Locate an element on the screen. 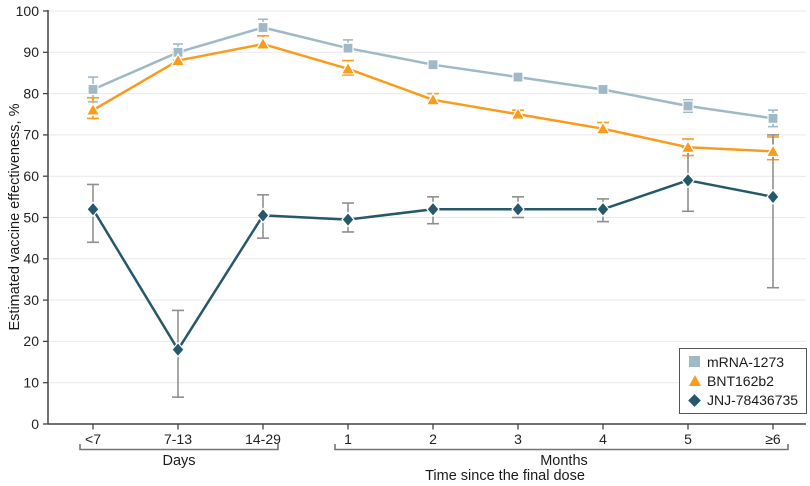 Image resolution: width=810 pixels, height=486 pixels. y-axis-title: Estimated vaccine effectiveness, % is located at coordinates (15, 217).